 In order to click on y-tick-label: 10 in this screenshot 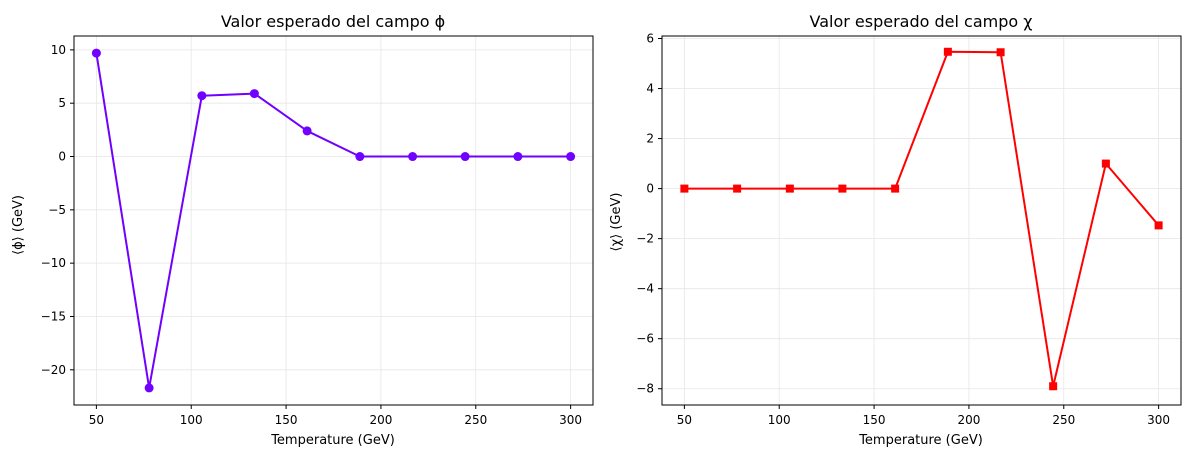, I will do `click(58, 50)`.